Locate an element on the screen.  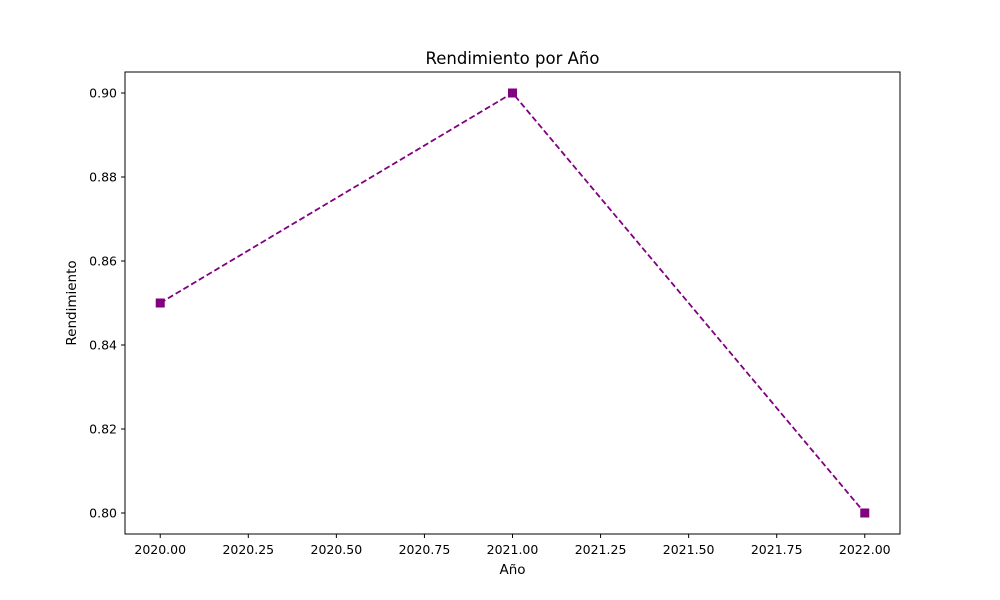
y-axis-ticks: 0.80 0.82 0.84 0.86 0.88 0.90 is located at coordinates (107, 303).